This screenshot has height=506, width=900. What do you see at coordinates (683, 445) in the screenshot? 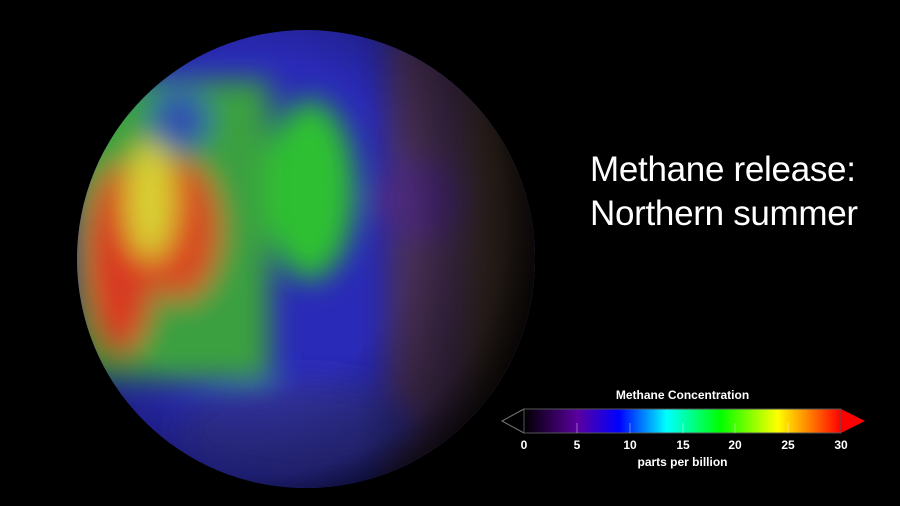
I see `tick-label: 15` at bounding box center [683, 445].